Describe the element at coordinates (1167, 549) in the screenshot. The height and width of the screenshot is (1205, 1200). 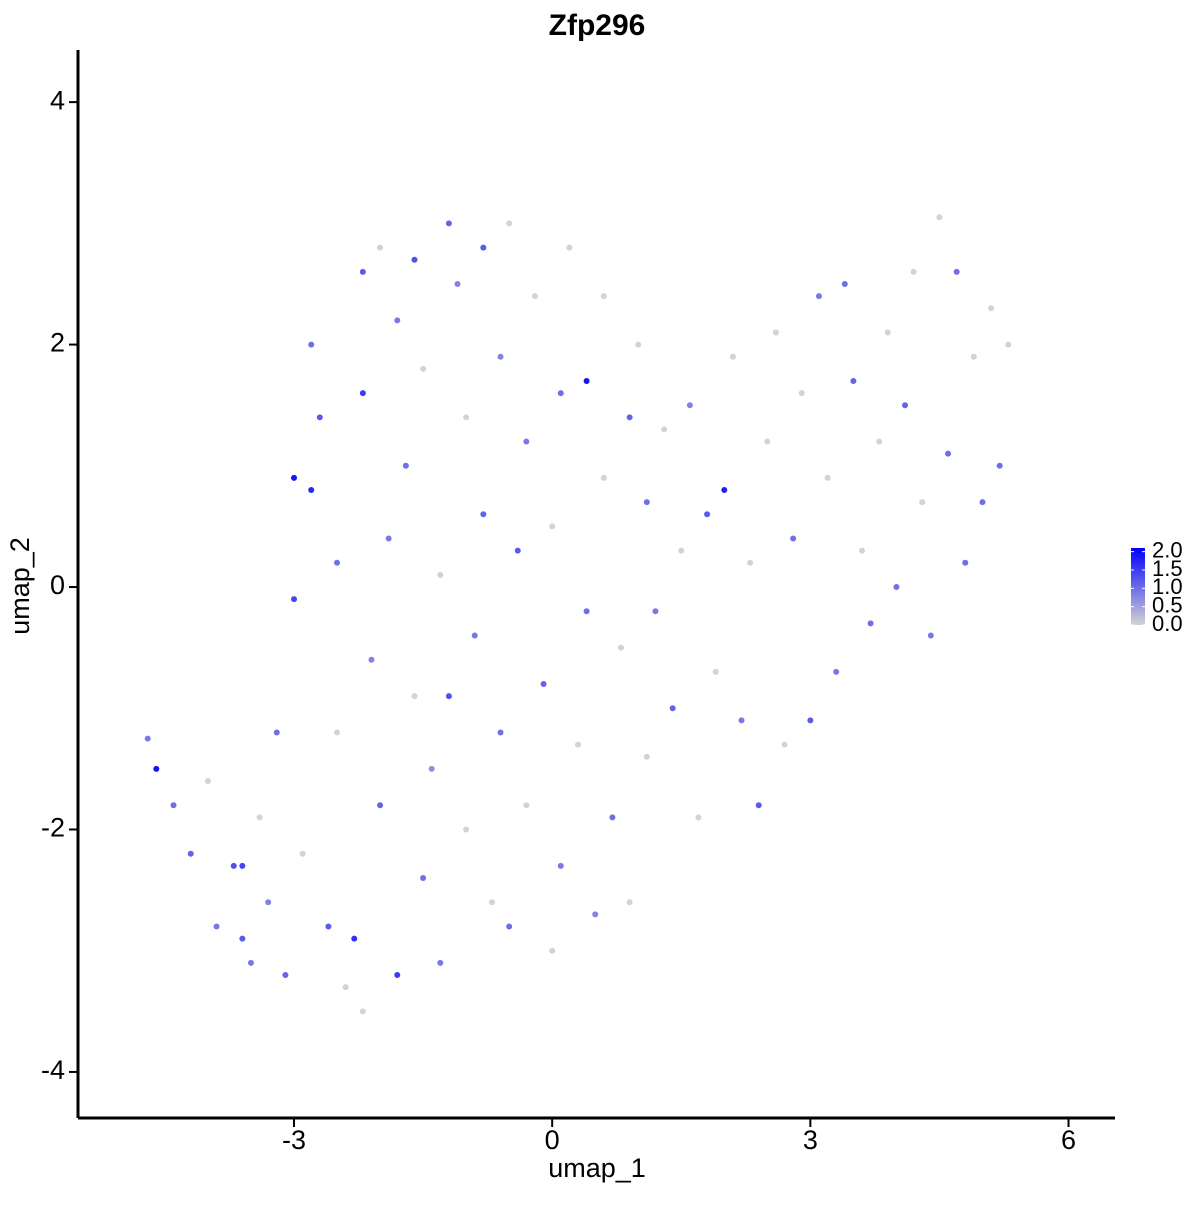
I see `colorbar-label: 2.0` at that location.